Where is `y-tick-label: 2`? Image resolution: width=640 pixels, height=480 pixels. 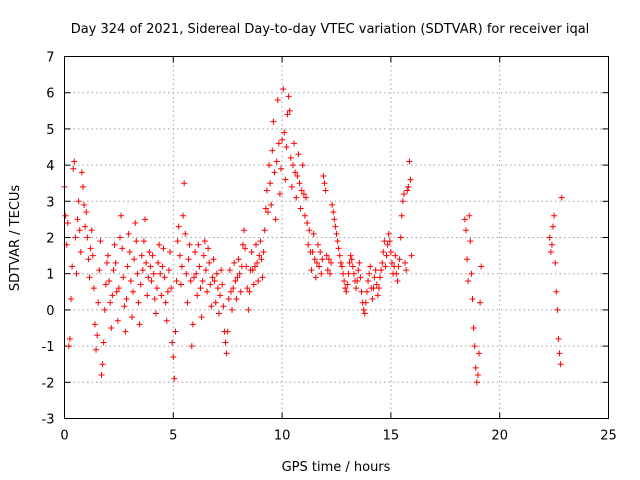
y-tick-label: 2 is located at coordinates (50, 239).